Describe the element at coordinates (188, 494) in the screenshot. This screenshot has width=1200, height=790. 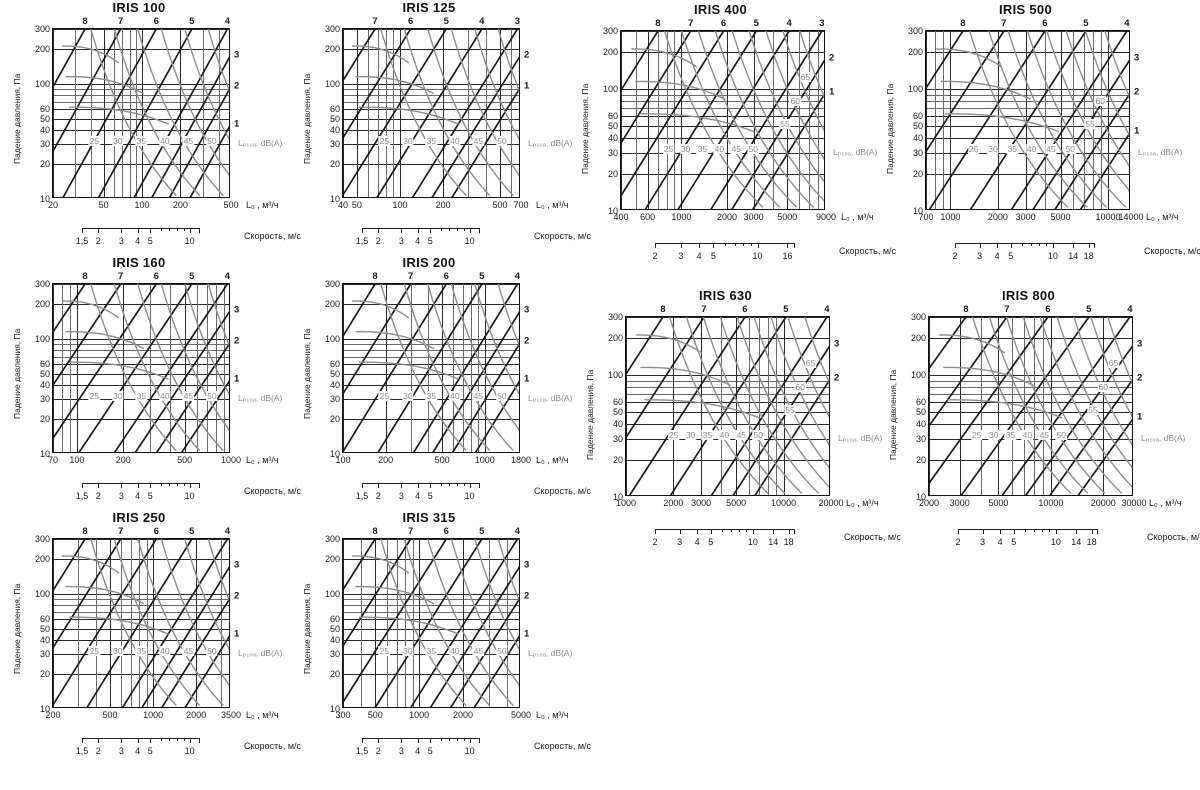
I see `velocity-scale: 1,5 2 3 4 5 10 Скорость, м/с` at that location.